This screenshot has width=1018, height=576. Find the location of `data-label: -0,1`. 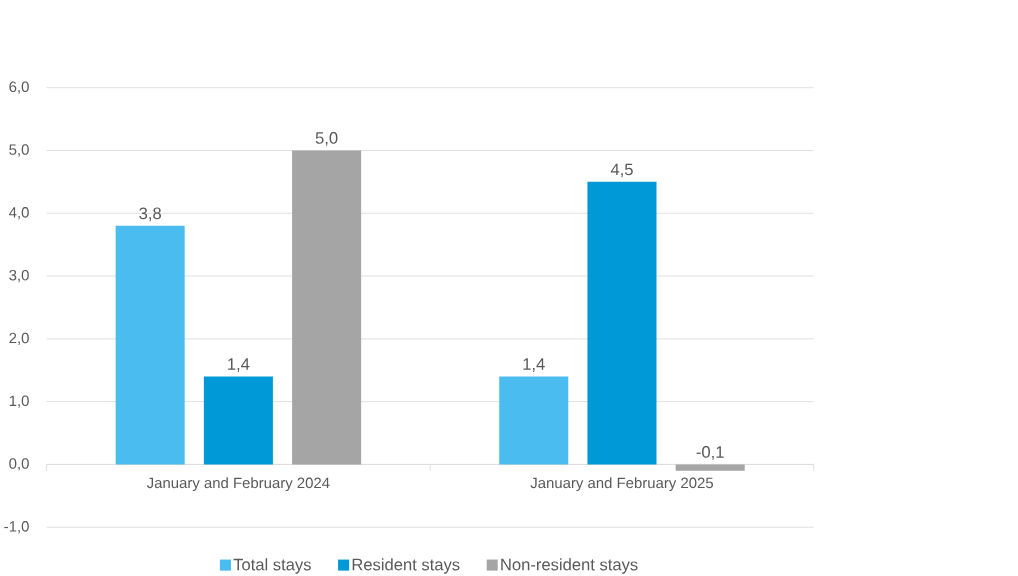

data-label: -0,1 is located at coordinates (710, 452).